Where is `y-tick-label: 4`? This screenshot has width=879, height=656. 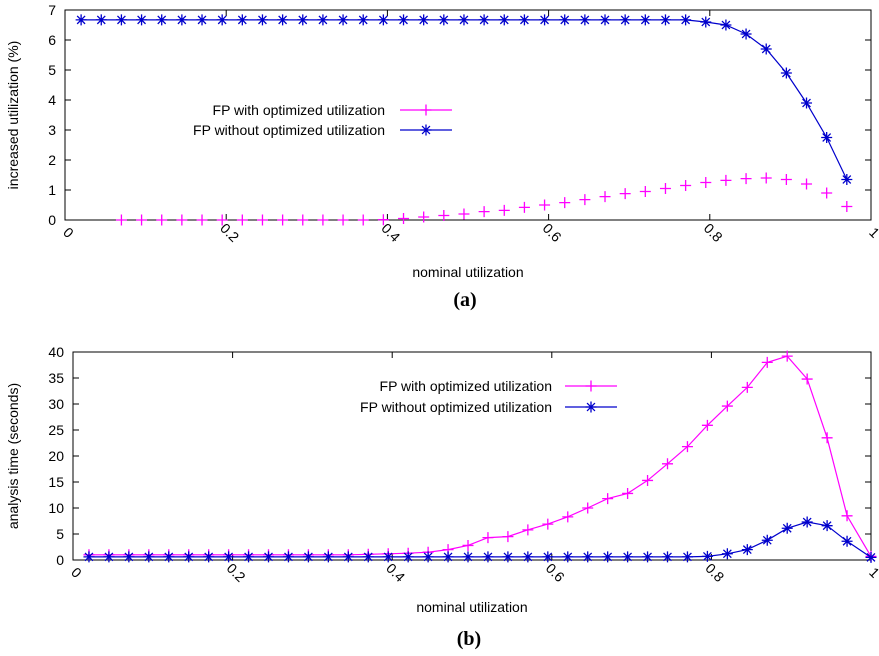
y-tick-label: 4 is located at coordinates (52, 100).